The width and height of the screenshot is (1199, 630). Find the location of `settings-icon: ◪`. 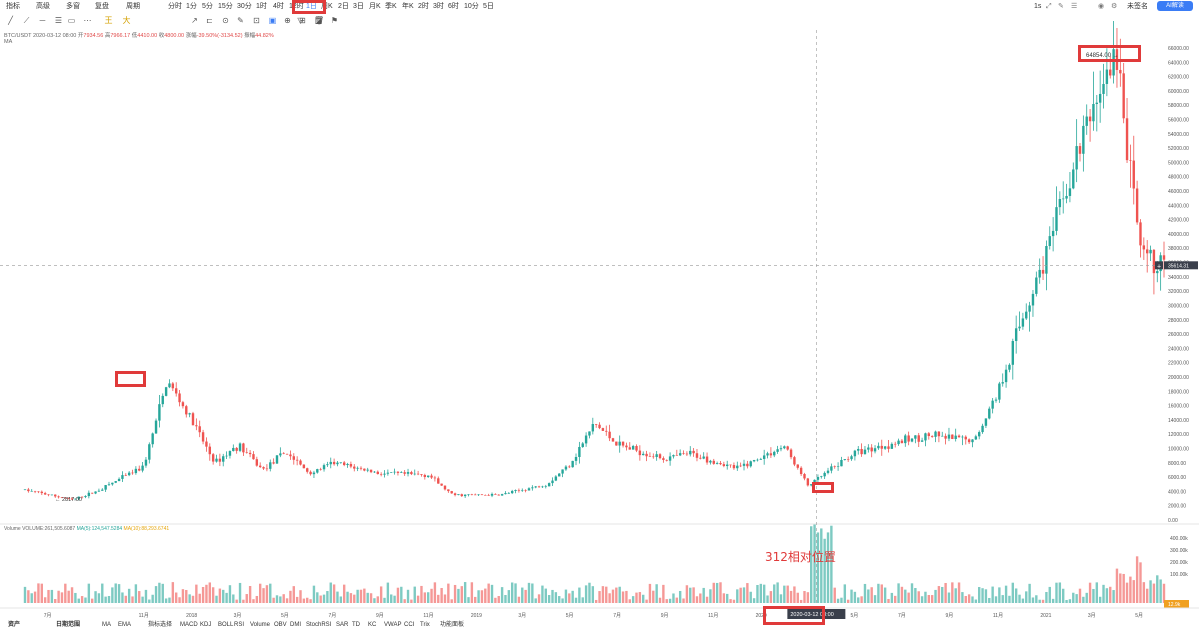

settings-icon: ◪ is located at coordinates (318, 20).